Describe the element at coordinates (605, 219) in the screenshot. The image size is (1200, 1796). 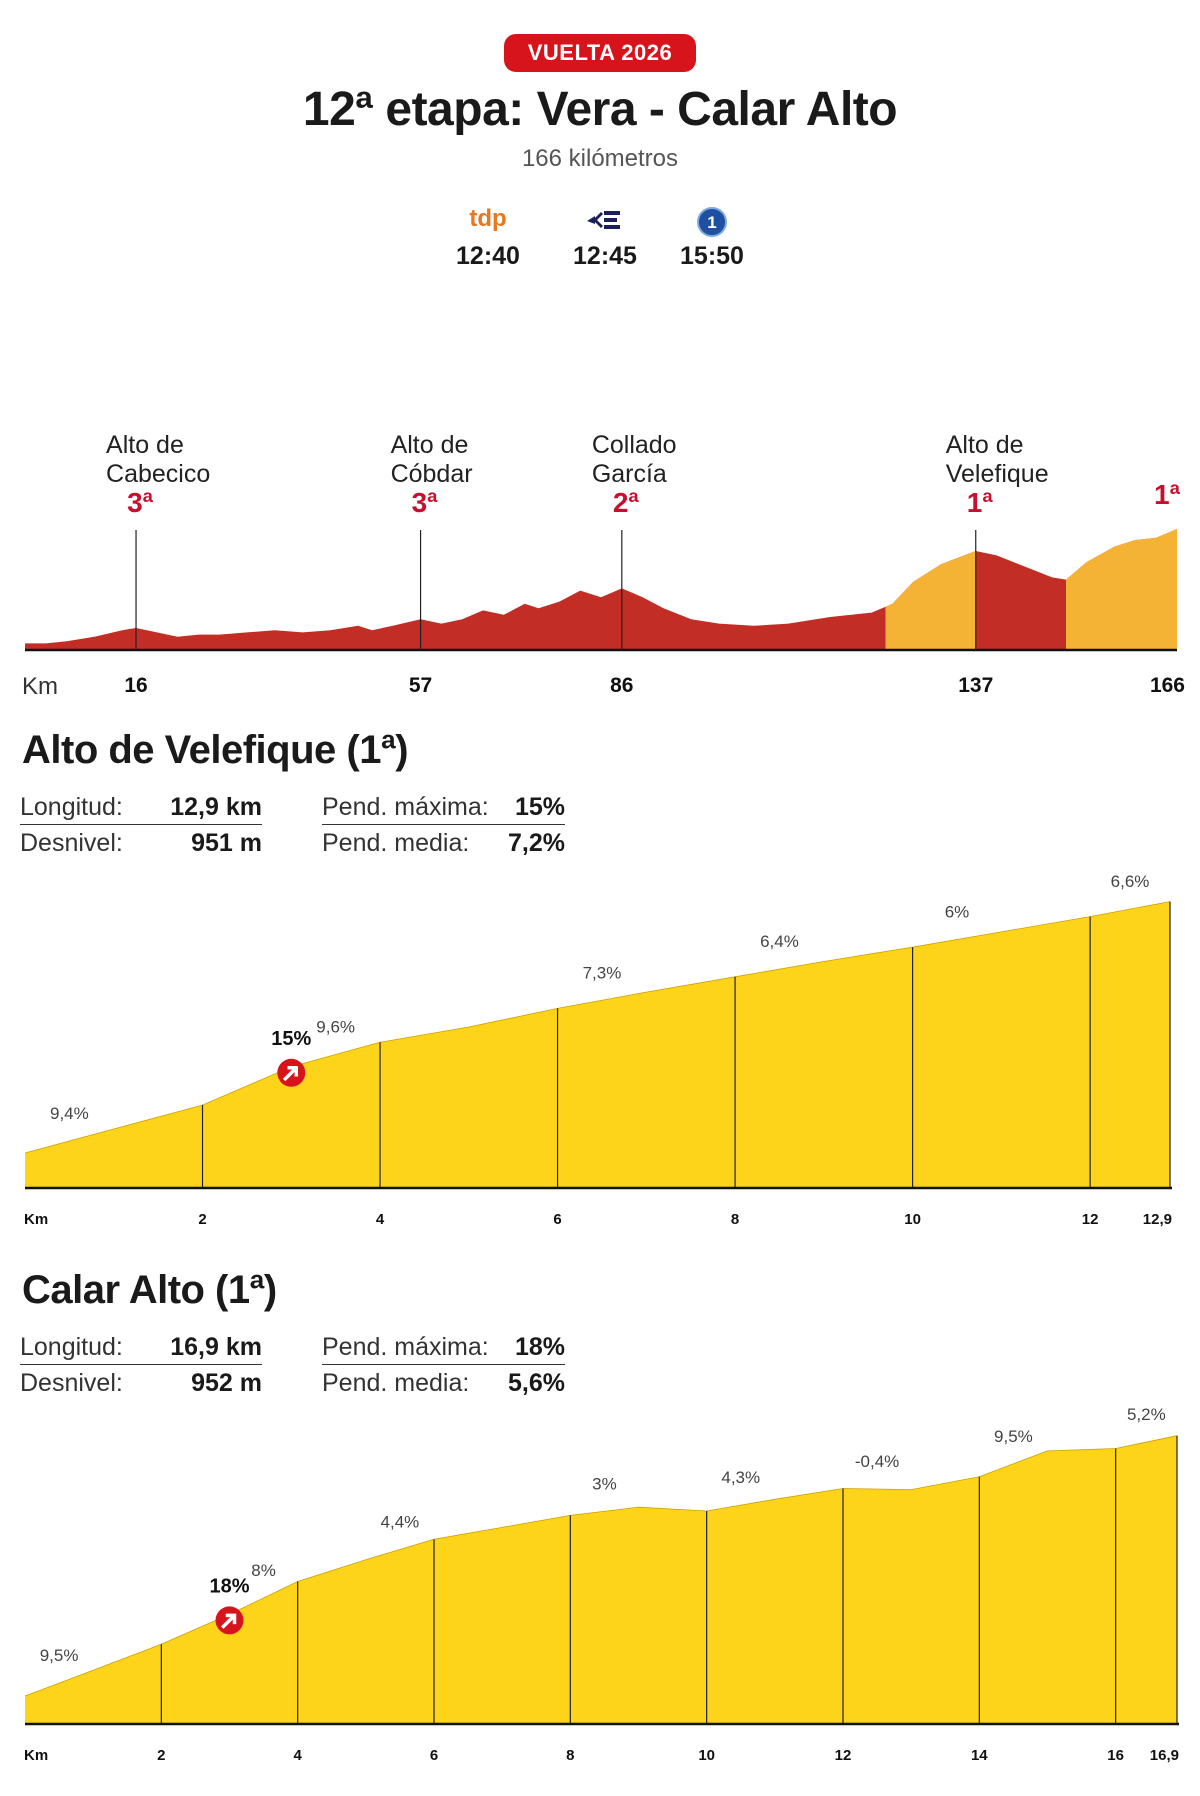
I see `eurosport-logo-icon` at that location.